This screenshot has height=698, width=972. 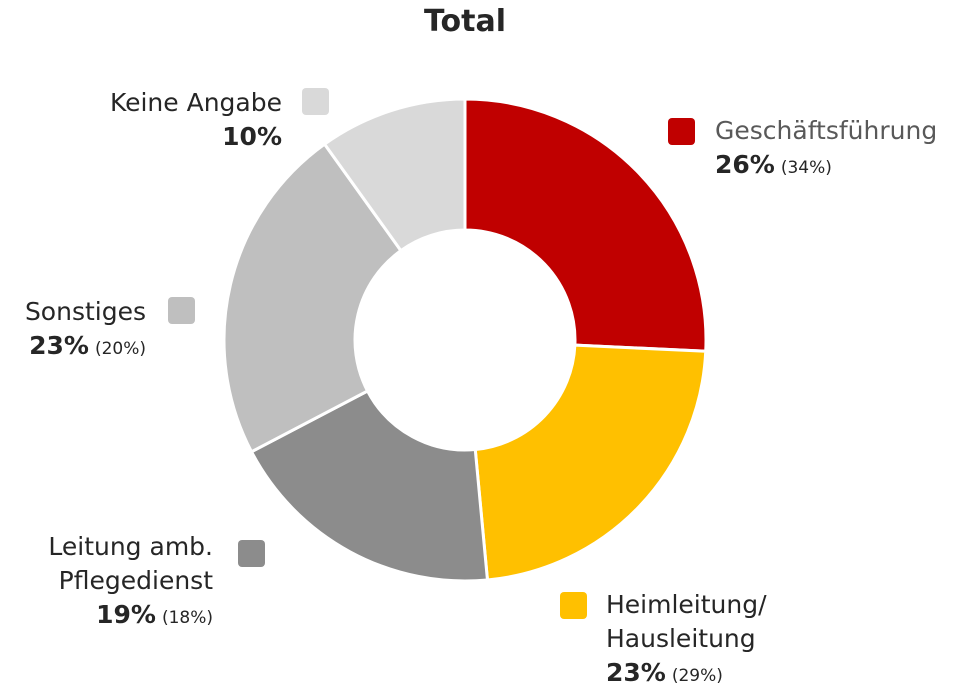 I want to click on comparison-label: (20%), so click(x=120, y=349).